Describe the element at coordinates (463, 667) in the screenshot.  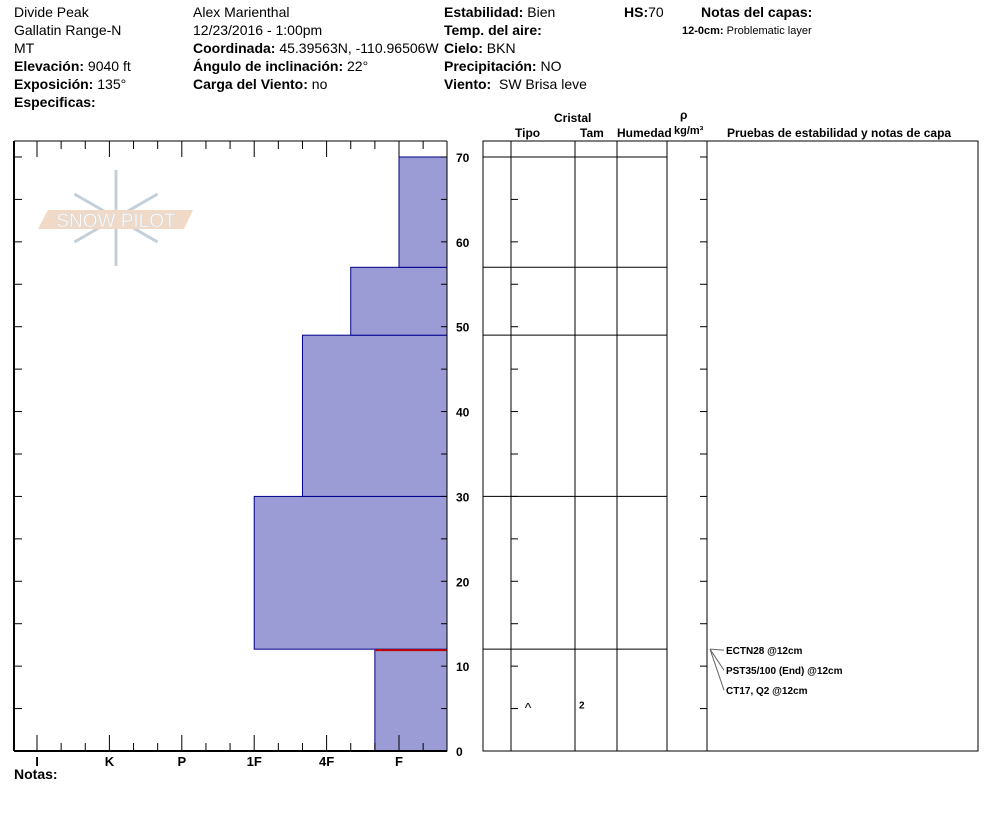
I see `y-tick-label: 10` at that location.